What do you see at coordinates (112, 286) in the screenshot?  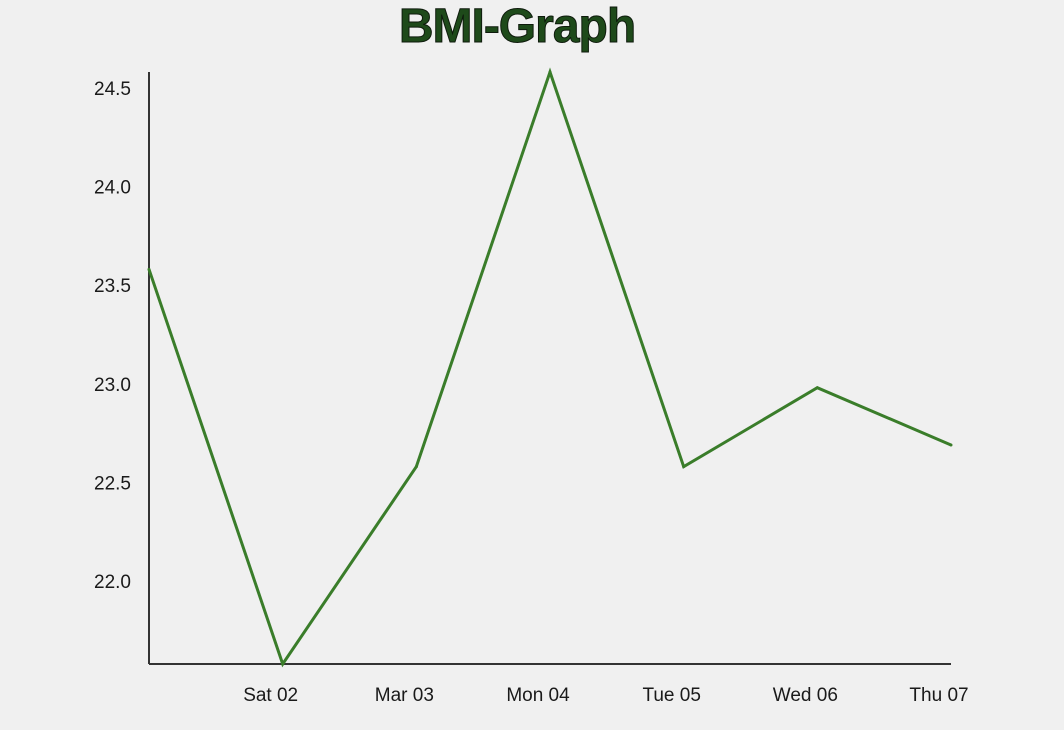 I see `y-tick-label: 23.5` at bounding box center [112, 286].